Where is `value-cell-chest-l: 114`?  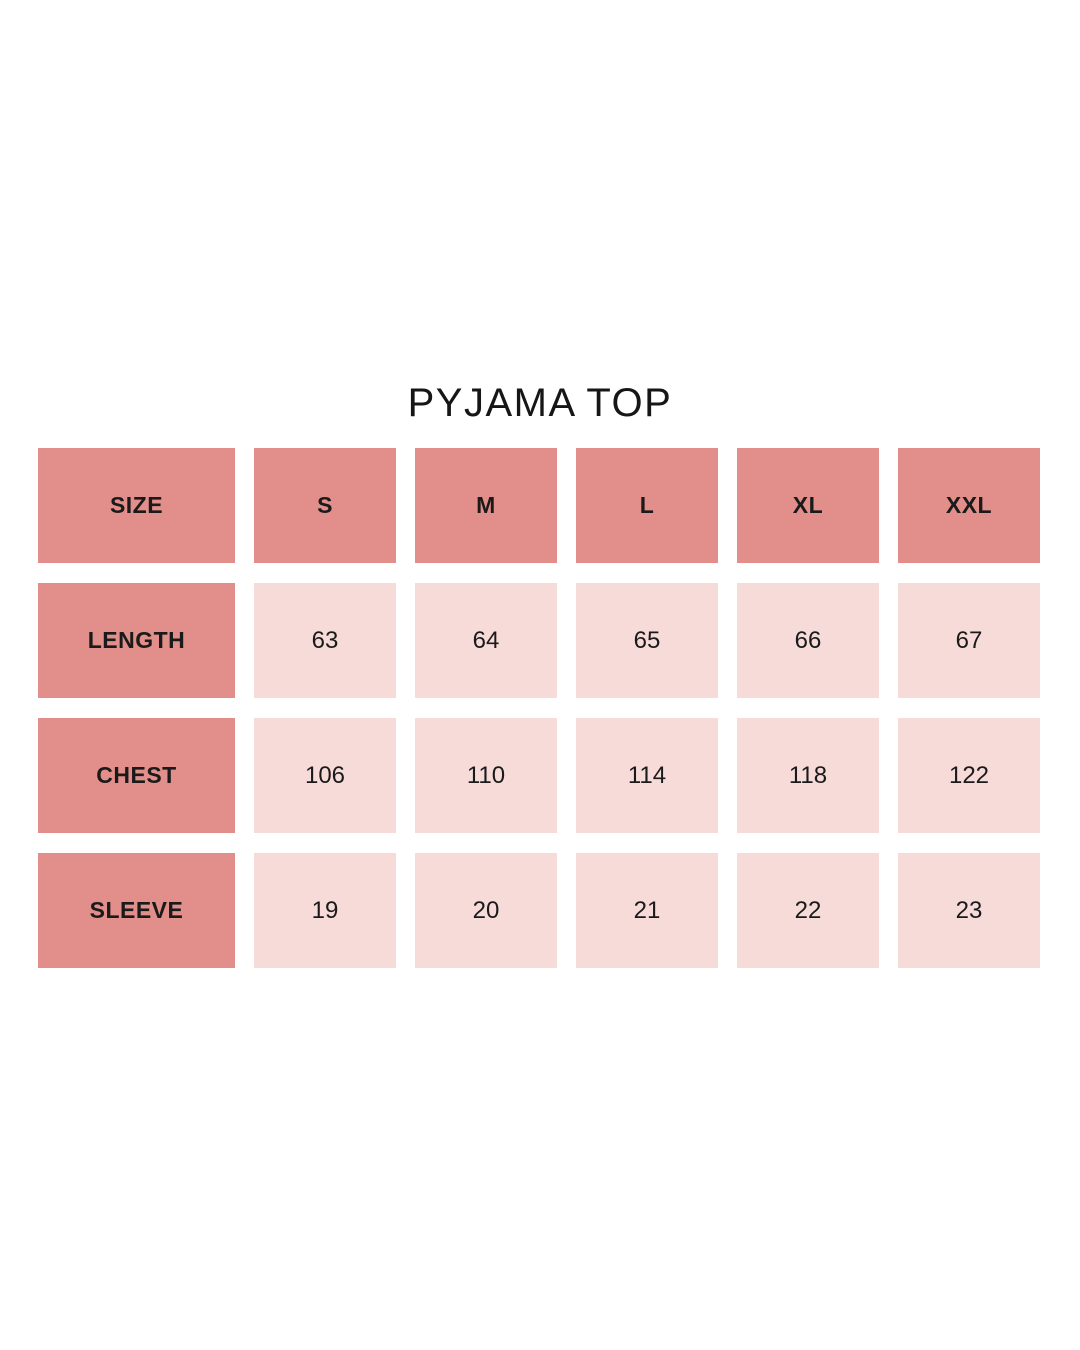
value-cell-chest-l: 114 is located at coordinates (647, 775).